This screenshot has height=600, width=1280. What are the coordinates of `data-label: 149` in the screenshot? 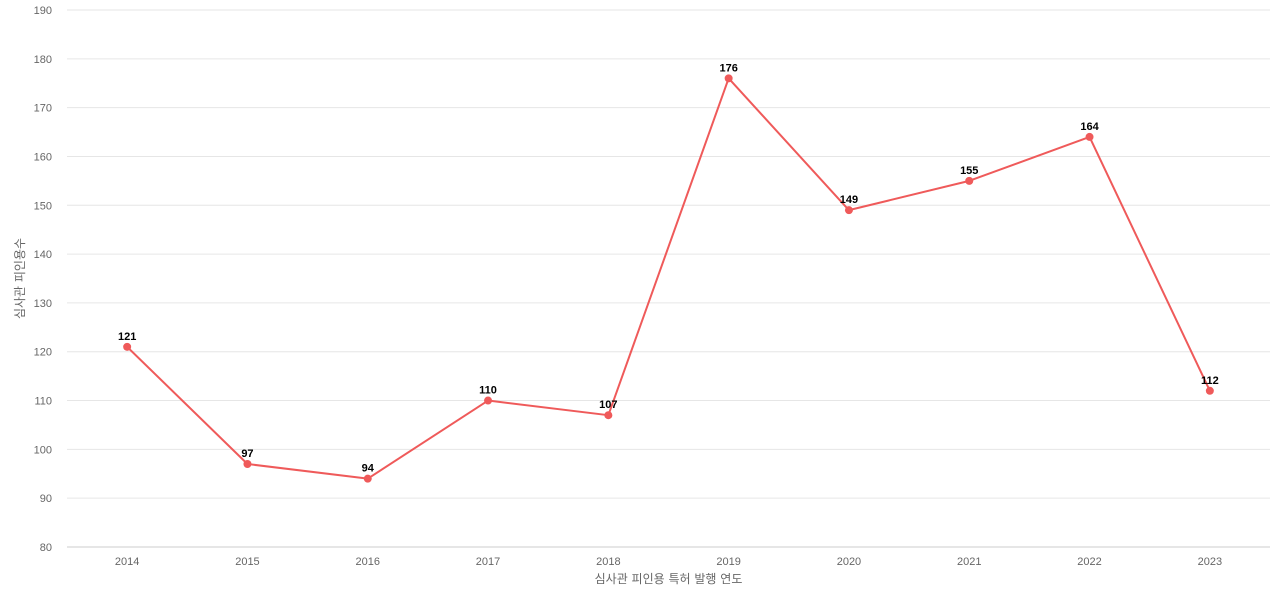 It's located at (849, 200).